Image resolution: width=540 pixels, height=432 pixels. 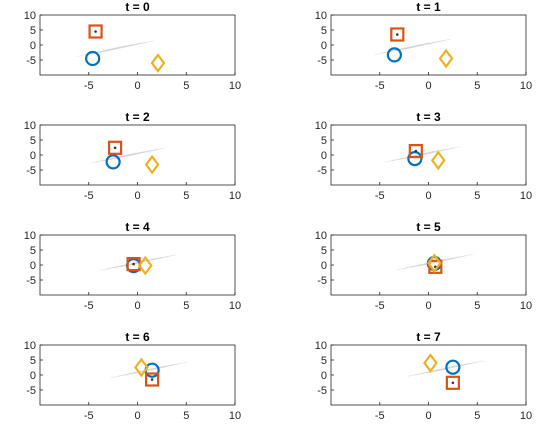 What do you see at coordinates (137, 227) in the screenshot?
I see `subplot-title: t = 4` at bounding box center [137, 227].